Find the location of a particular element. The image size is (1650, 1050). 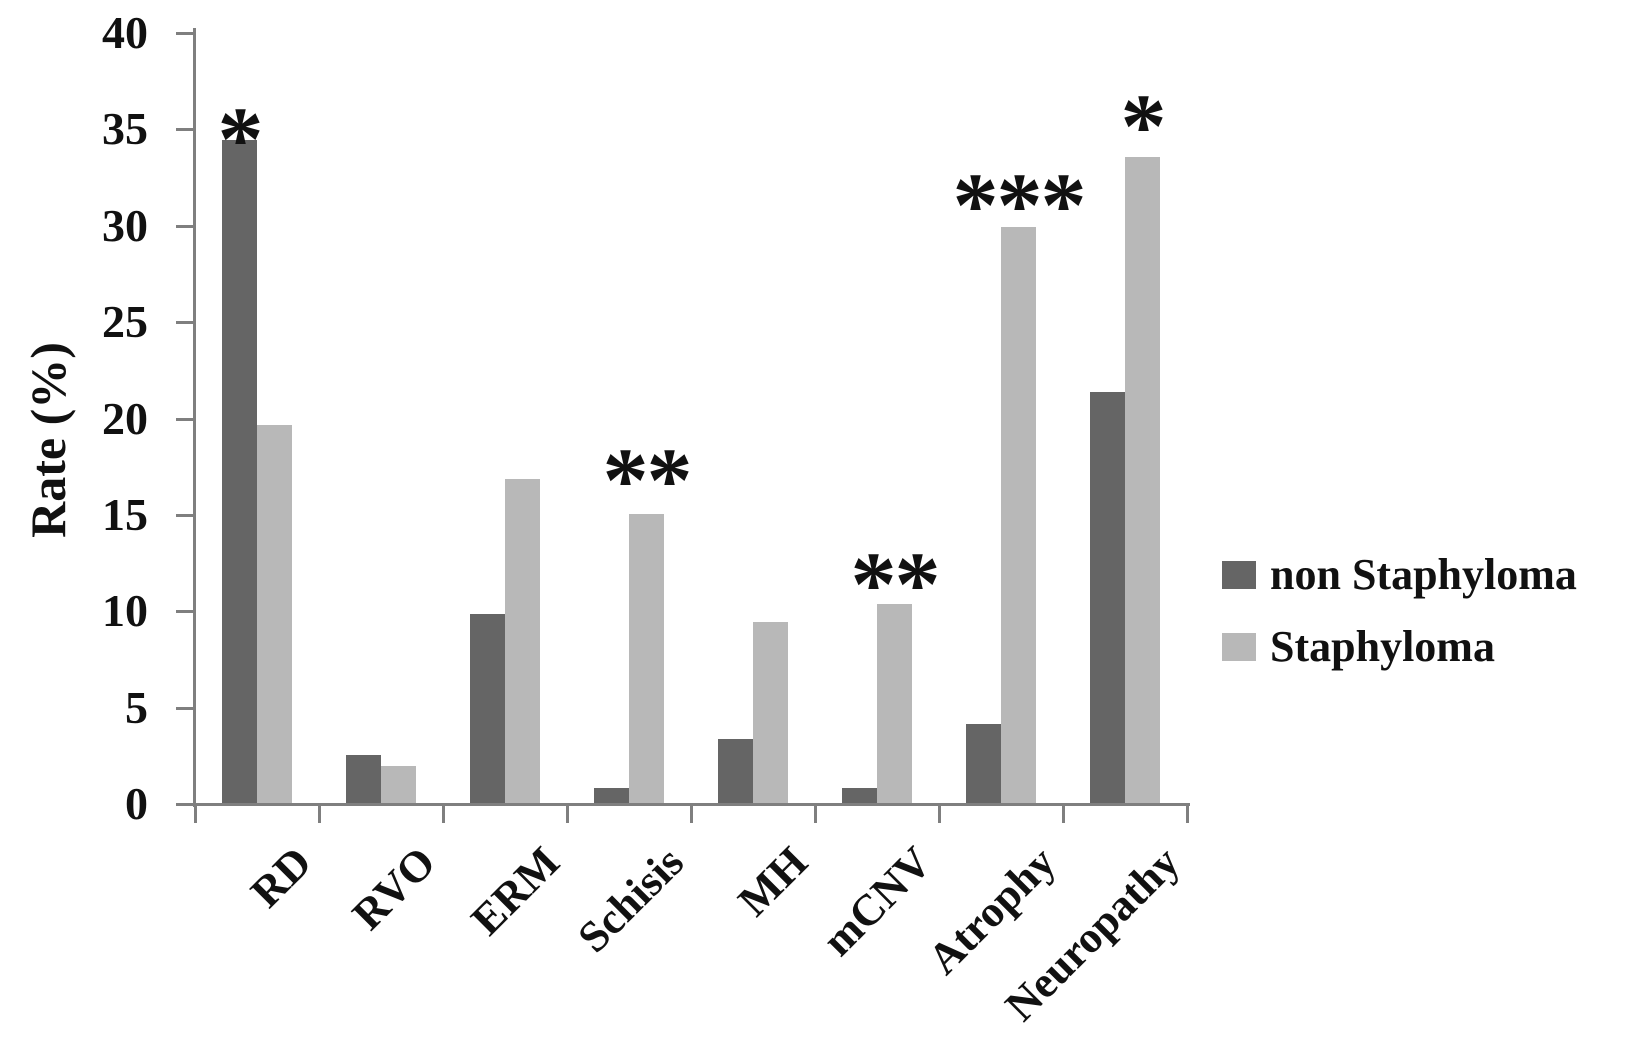

legend: non Staphyloma Staphyloma is located at coordinates (1399, 611).